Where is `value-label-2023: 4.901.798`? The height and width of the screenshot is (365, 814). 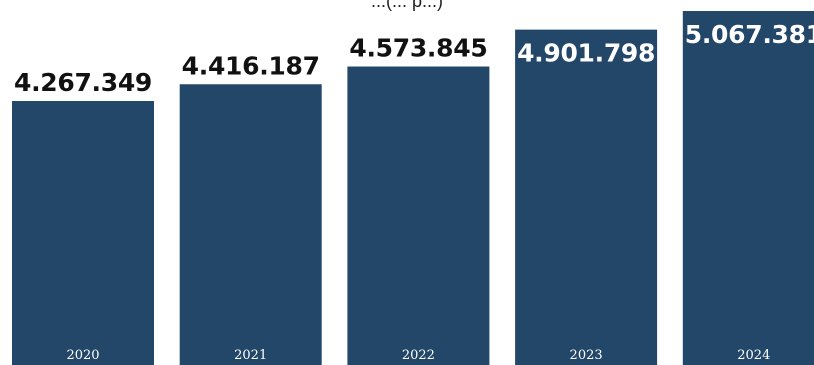 value-label-2023: 4.901.798 is located at coordinates (586, 53).